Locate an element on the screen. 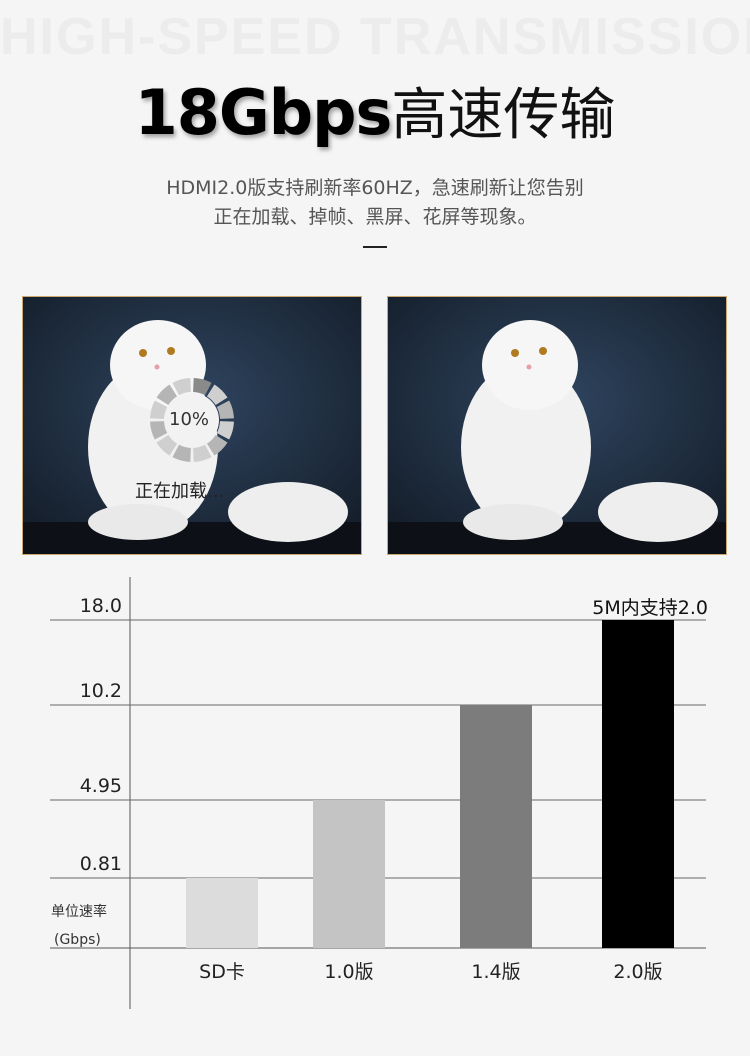  y-tick-label: 18.0 is located at coordinates (101, 606).